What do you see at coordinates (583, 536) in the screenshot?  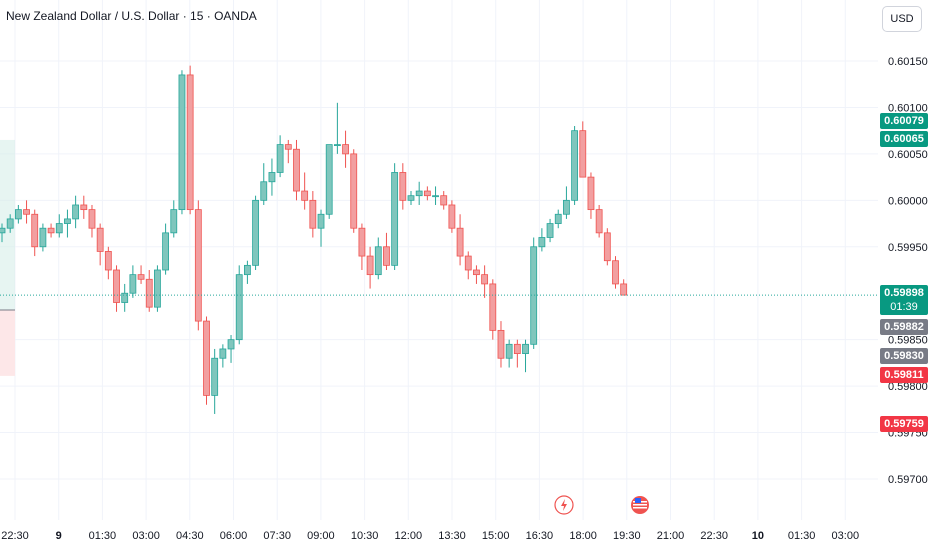 I see `time-tick-label: 18:00` at bounding box center [583, 536].